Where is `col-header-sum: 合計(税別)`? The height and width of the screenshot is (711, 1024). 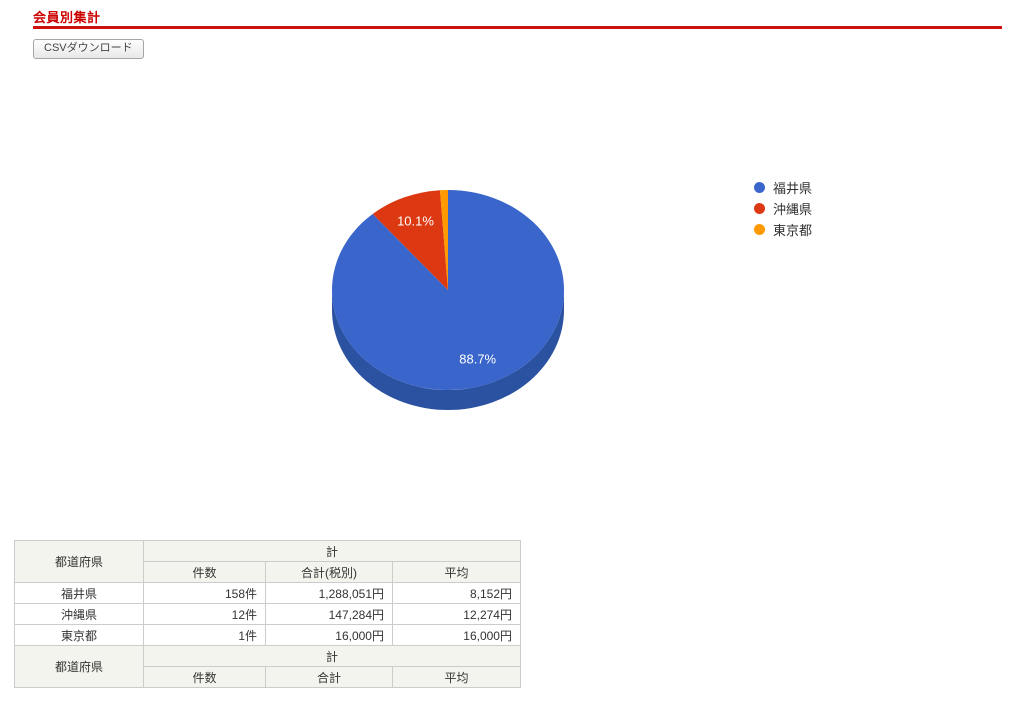 col-header-sum: 合計(税別) is located at coordinates (329, 572).